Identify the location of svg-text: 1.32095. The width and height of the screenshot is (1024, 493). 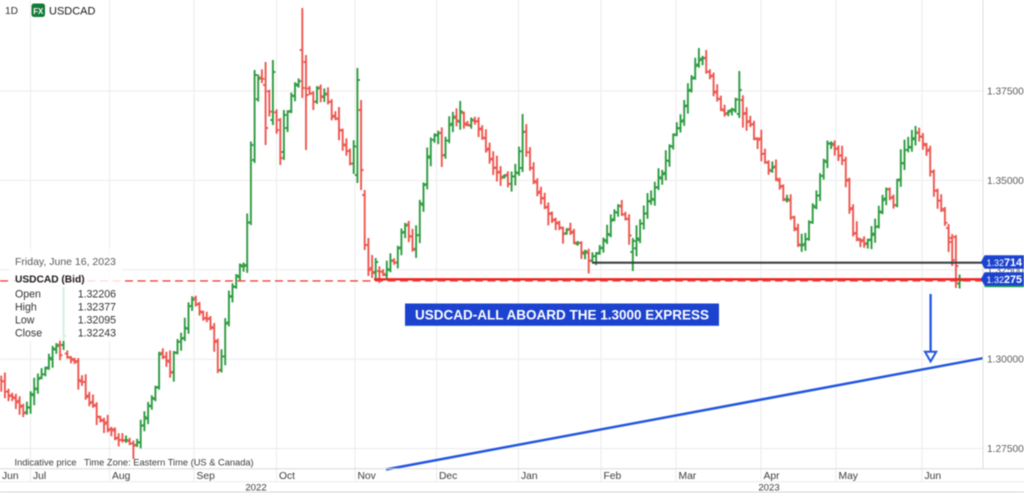
(97, 321).